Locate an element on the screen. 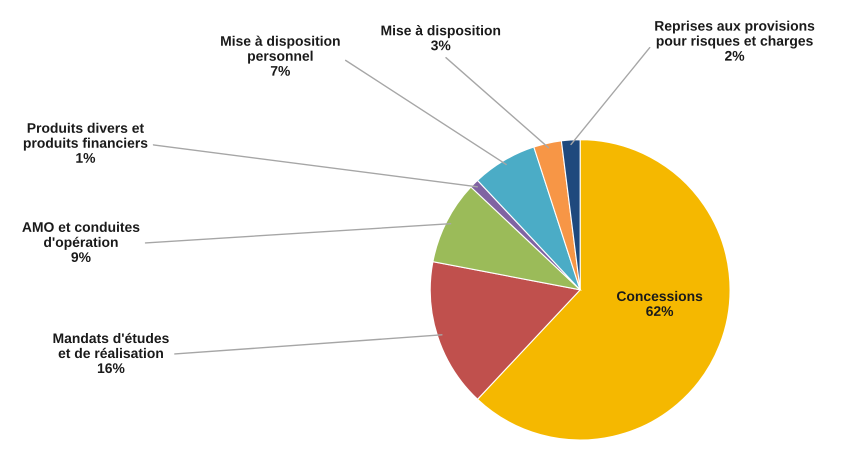  slice-label: Concessions is located at coordinates (659, 296).